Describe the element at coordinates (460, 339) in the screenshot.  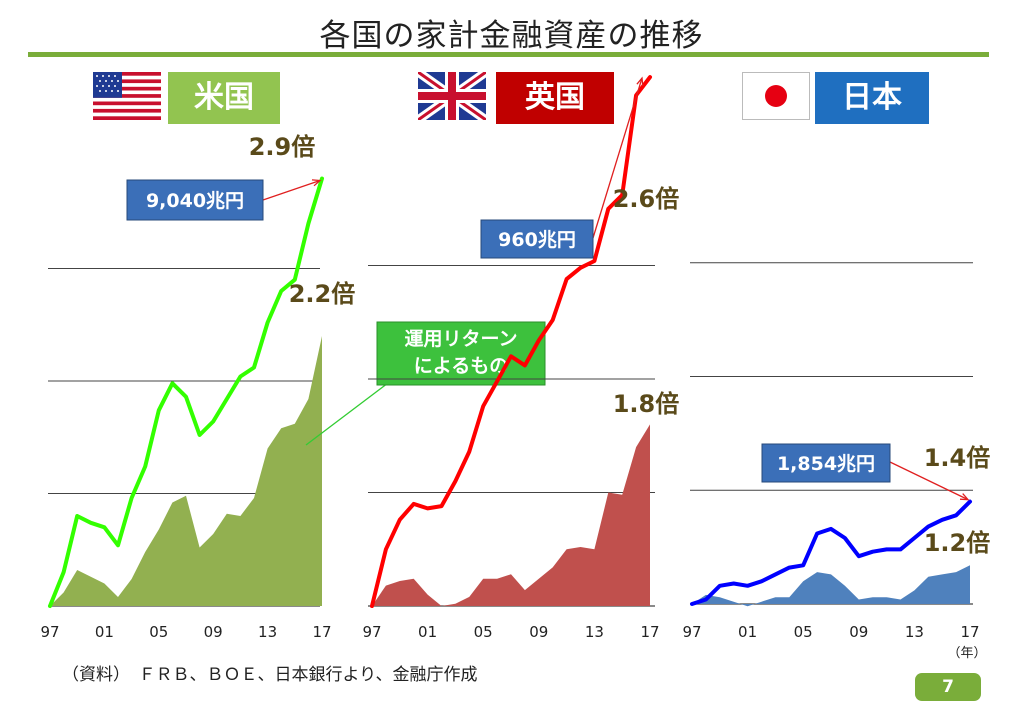
I see `returns-callout-text: 運用リターン` at that location.